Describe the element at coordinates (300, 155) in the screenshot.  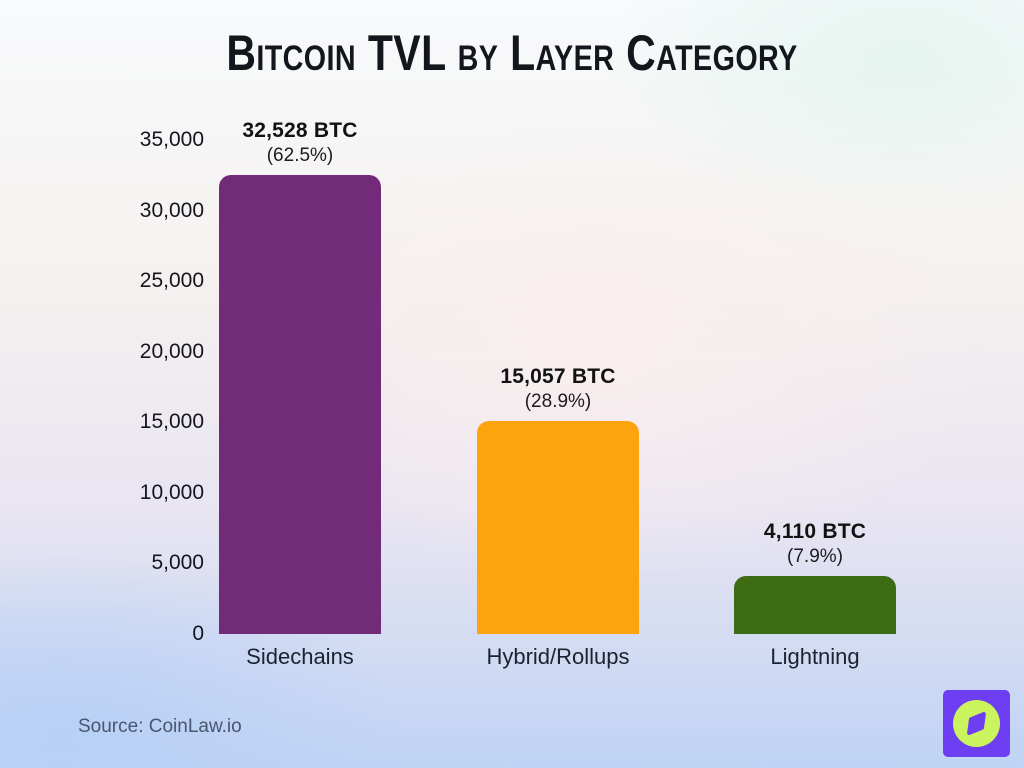
I see `bar-percent-text: (62.5%)` at that location.